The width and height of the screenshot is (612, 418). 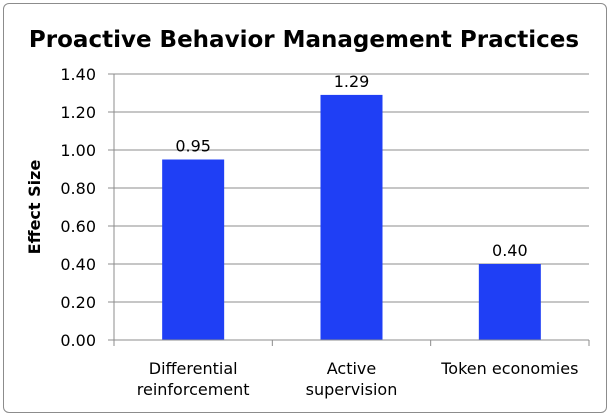 I want to click on category-label: Token economies, so click(x=509, y=368).